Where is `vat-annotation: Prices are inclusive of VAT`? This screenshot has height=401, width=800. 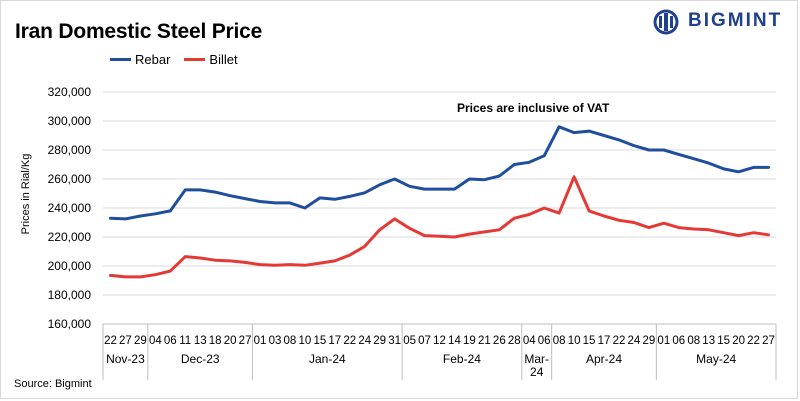
vat-annotation: Prices are inclusive of VAT is located at coordinates (533, 108).